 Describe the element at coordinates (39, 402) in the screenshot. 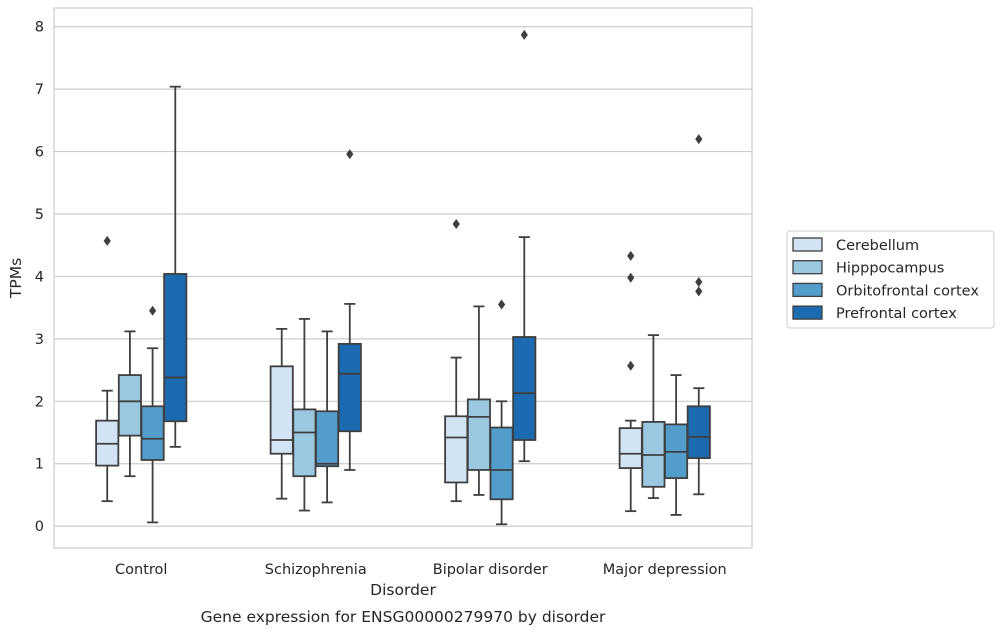

I see `y-tick-label: 2` at that location.